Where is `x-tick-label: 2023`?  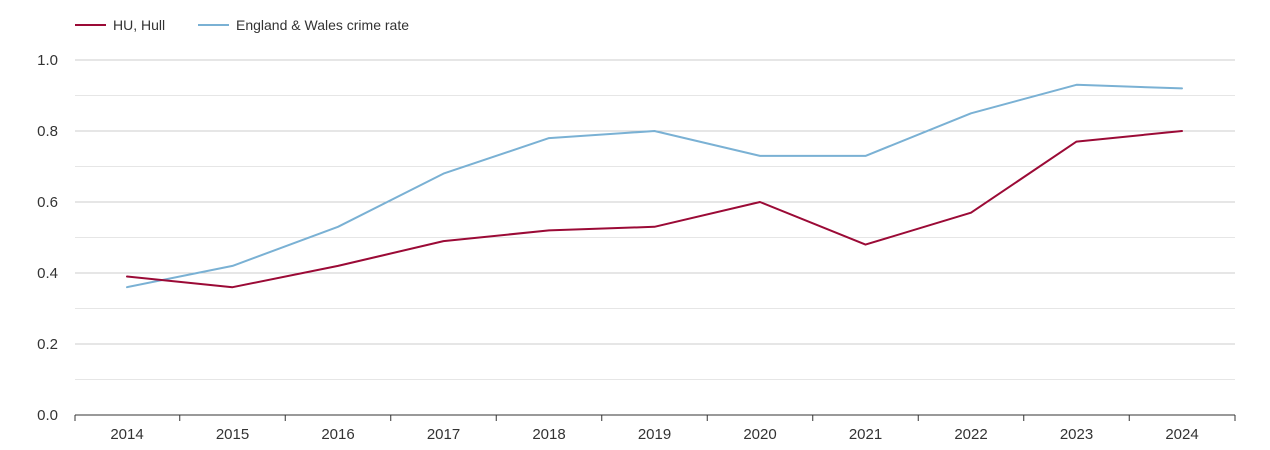
x-tick-label: 2023 is located at coordinates (1076, 434).